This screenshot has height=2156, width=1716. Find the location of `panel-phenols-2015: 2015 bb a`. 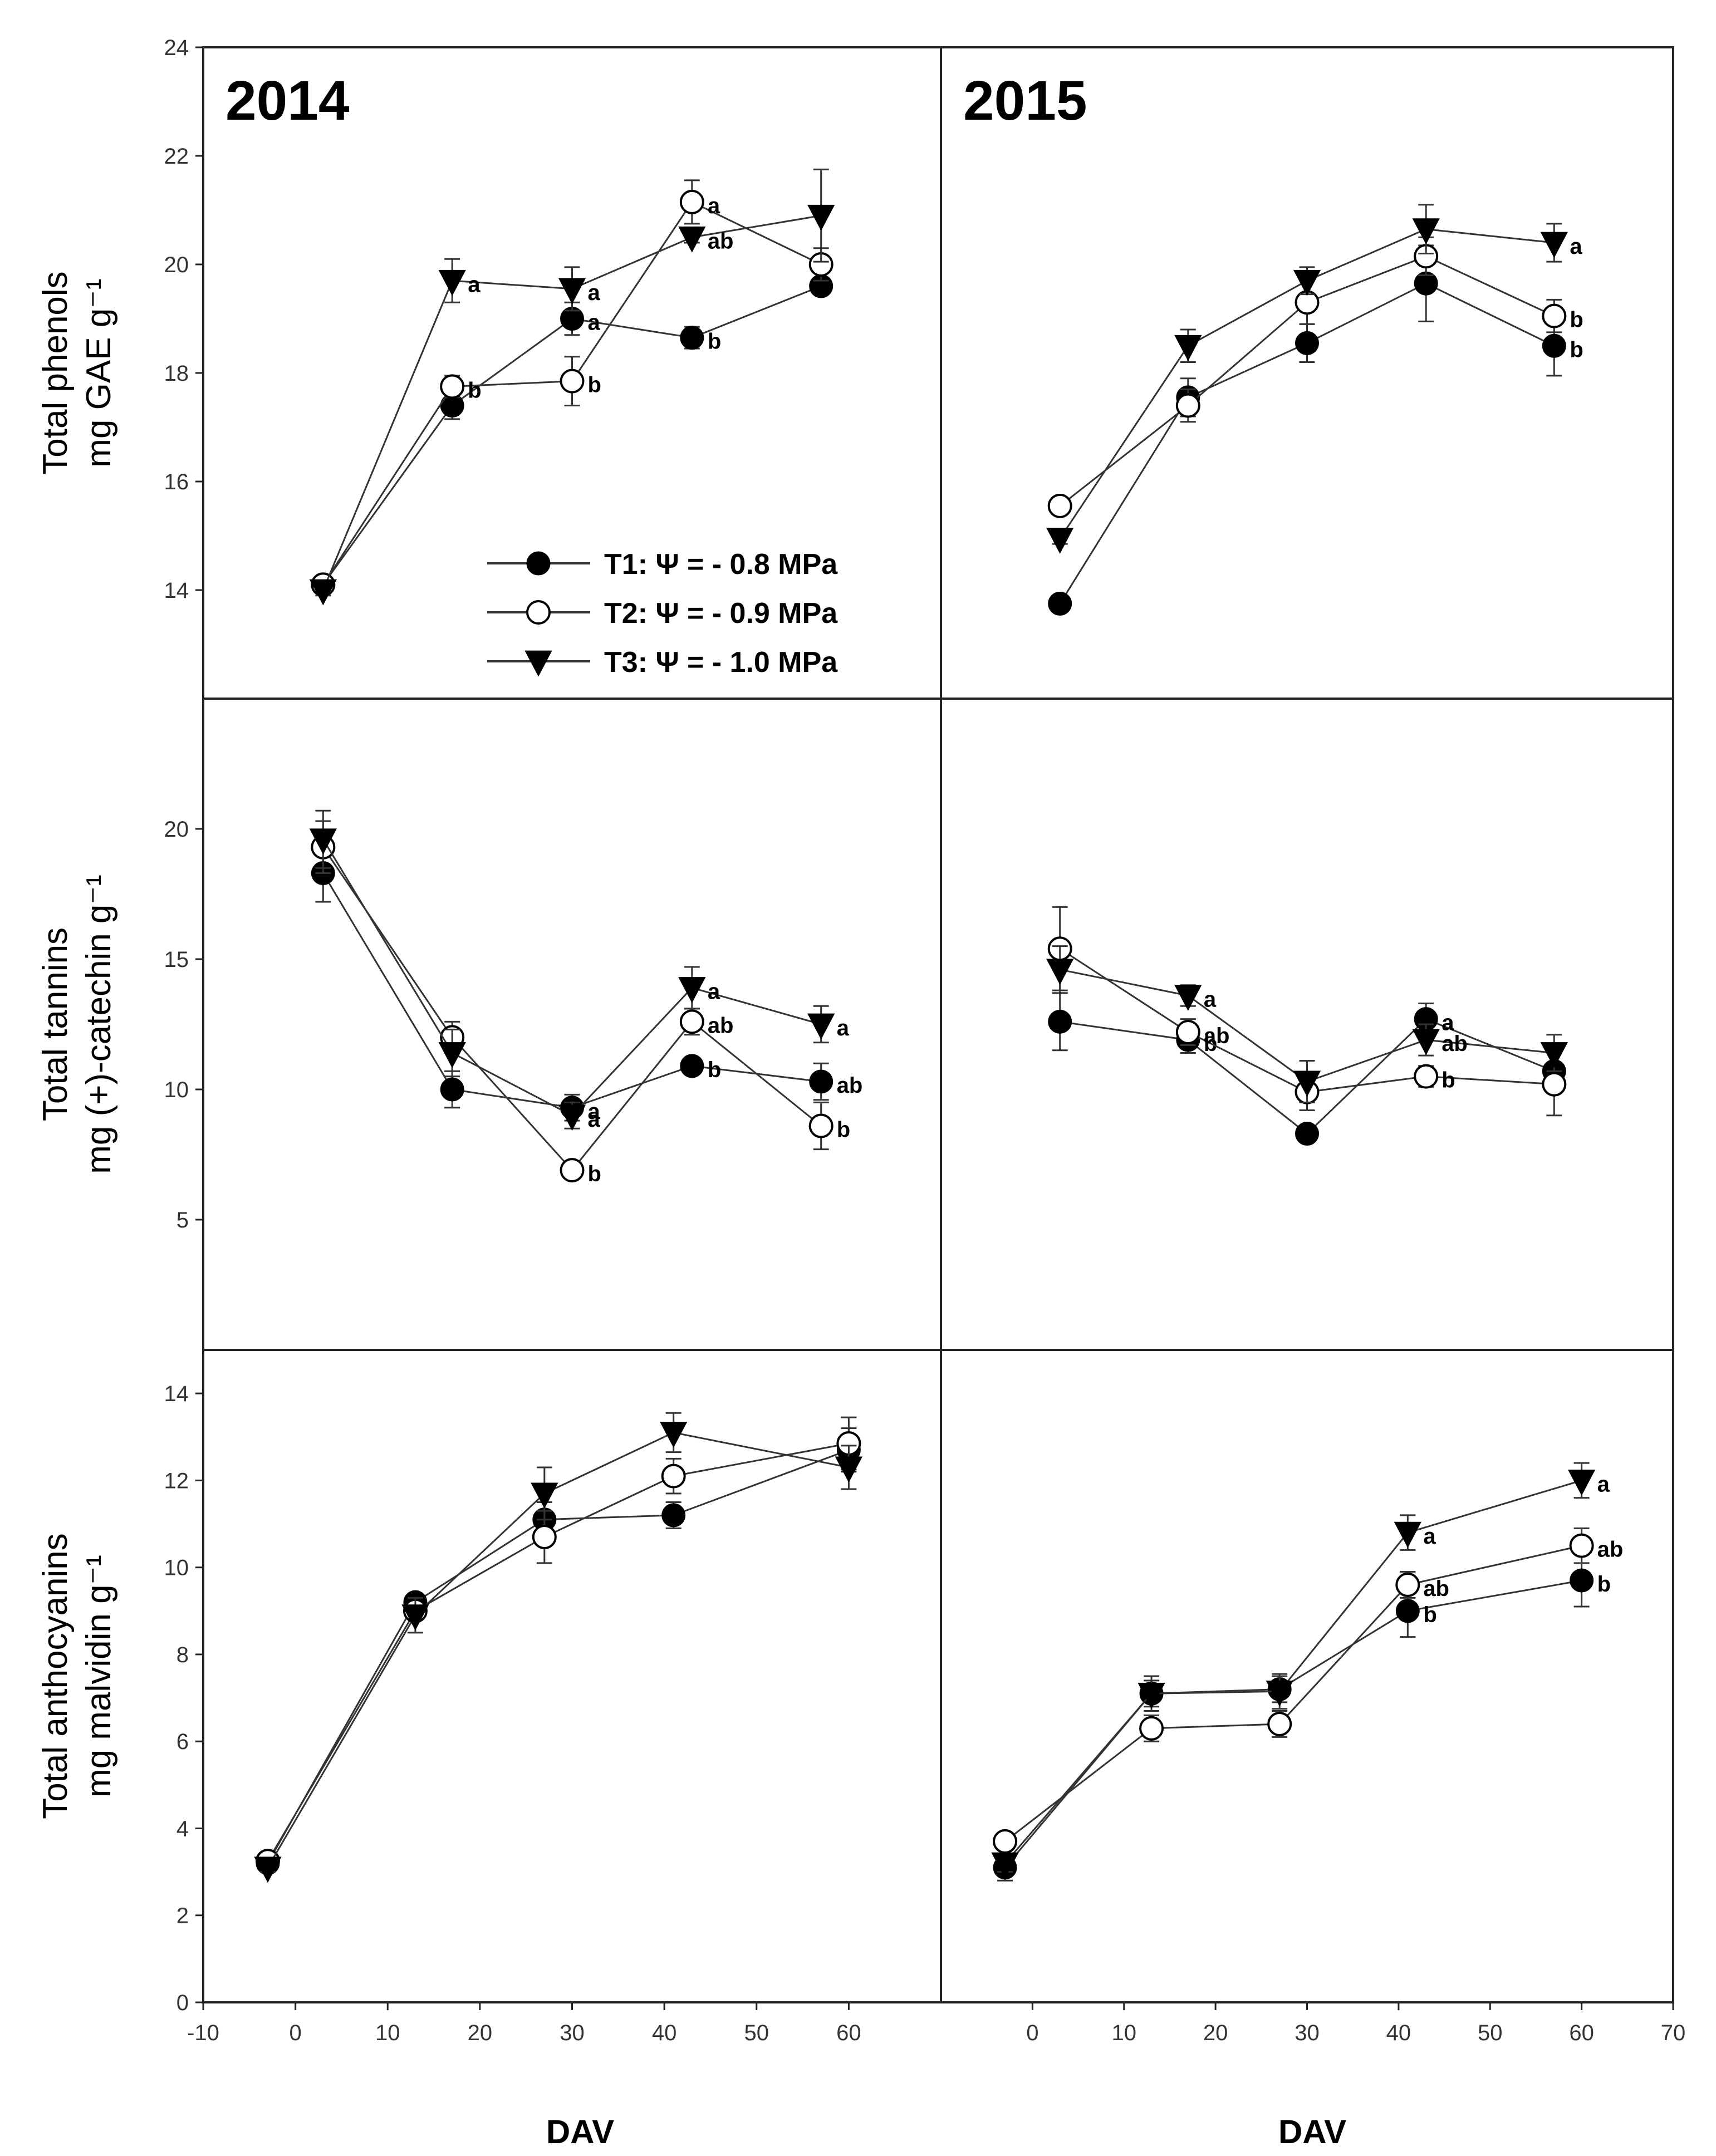

panel-phenols-2015: 2015 bb a is located at coordinates (1307, 373).